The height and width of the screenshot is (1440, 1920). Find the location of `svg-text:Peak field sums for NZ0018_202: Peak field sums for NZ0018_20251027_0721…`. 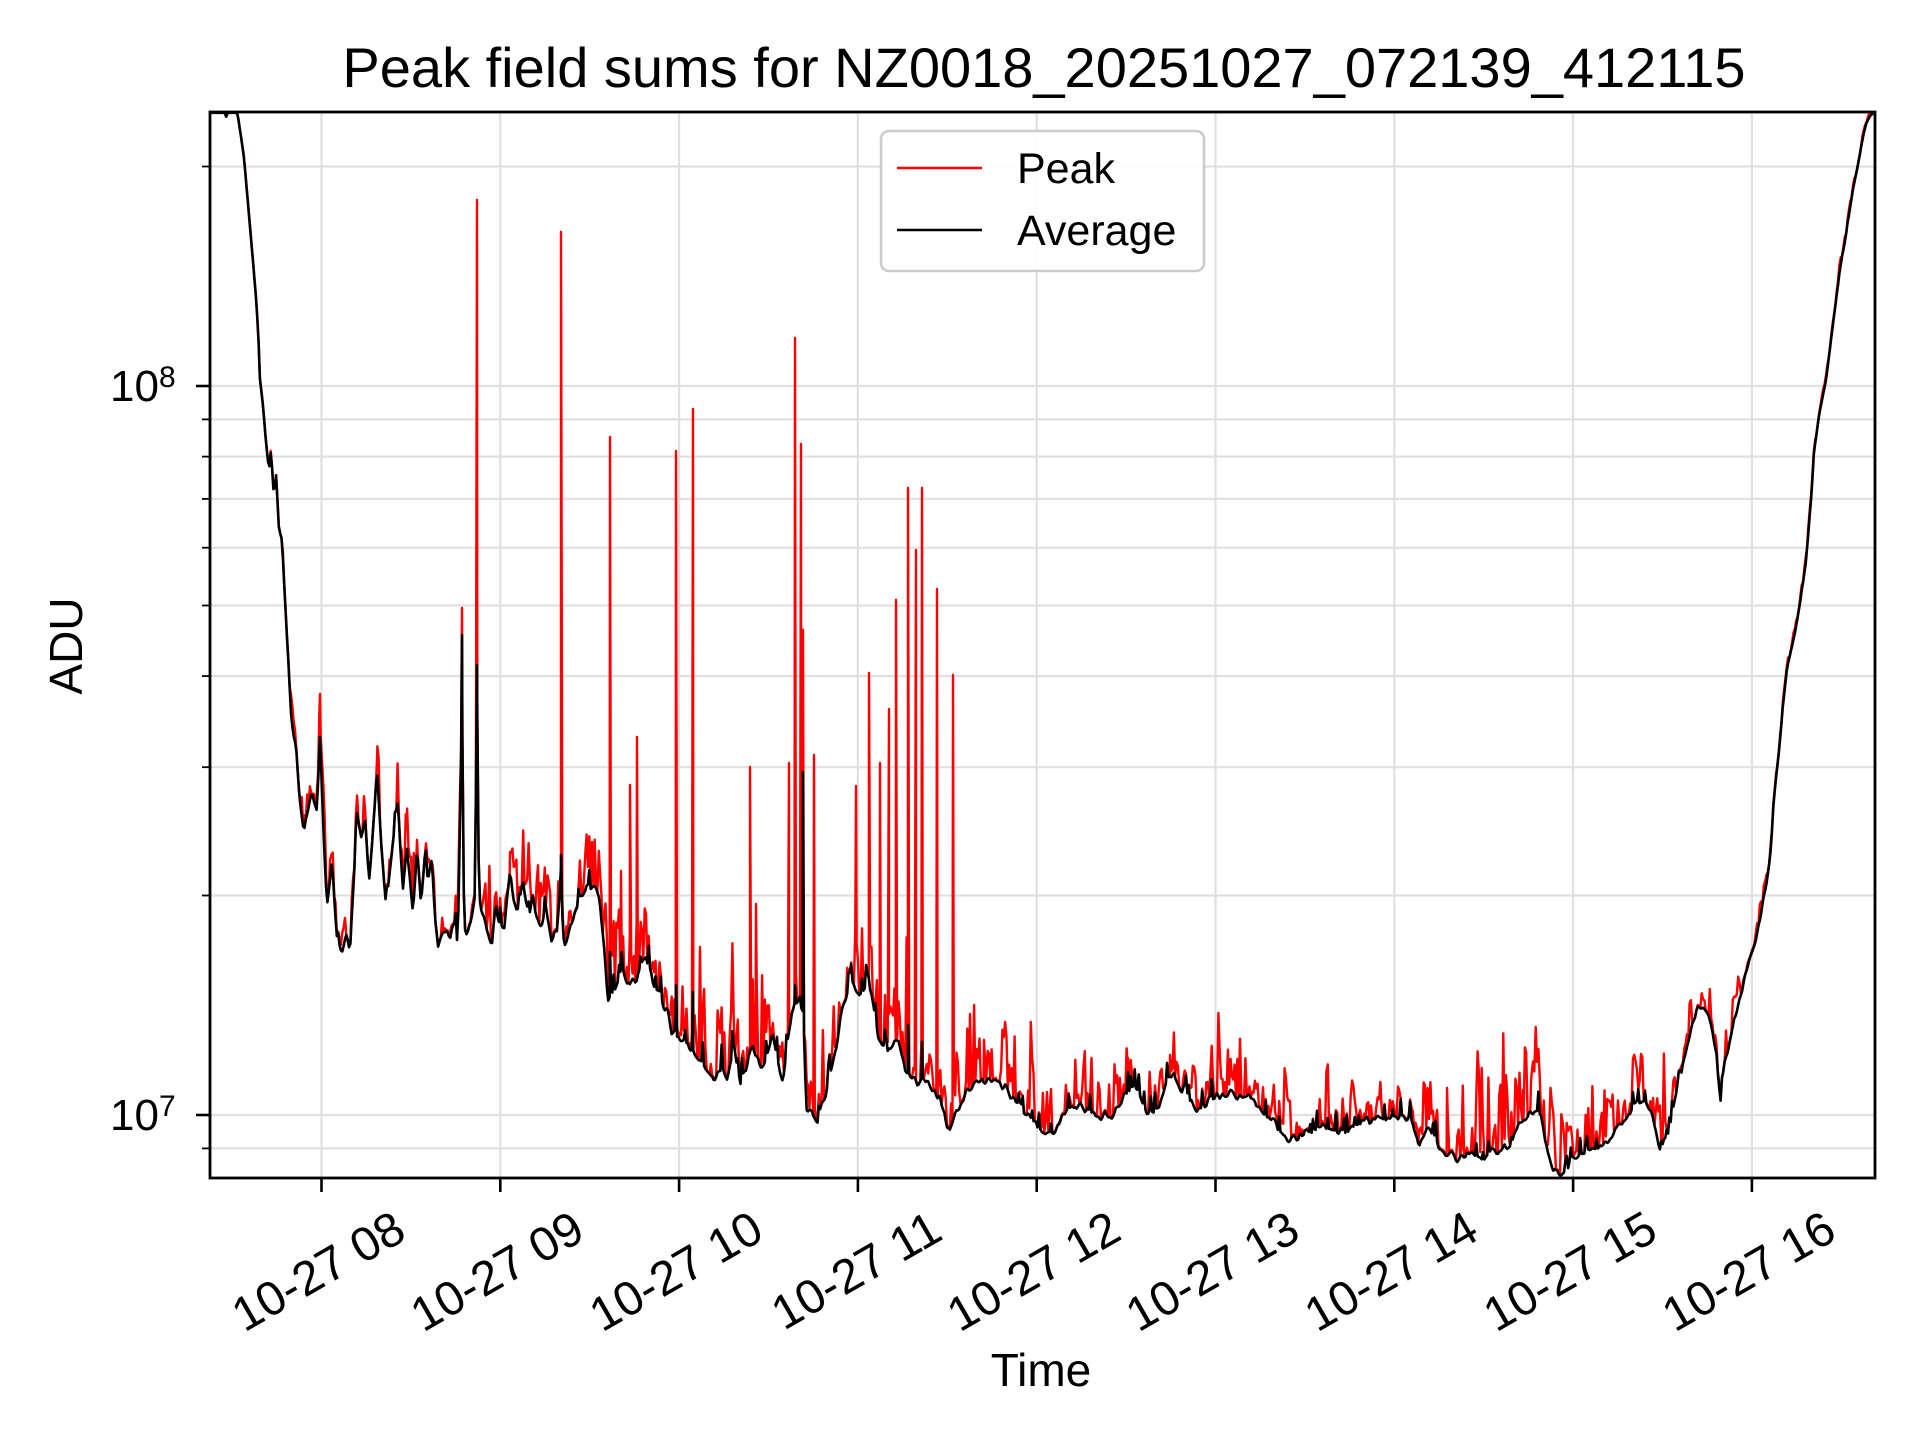

svg-text:Peak field sums for NZ0018_202: Peak field sums for NZ0018_20251027_0721… is located at coordinates (1043, 67).